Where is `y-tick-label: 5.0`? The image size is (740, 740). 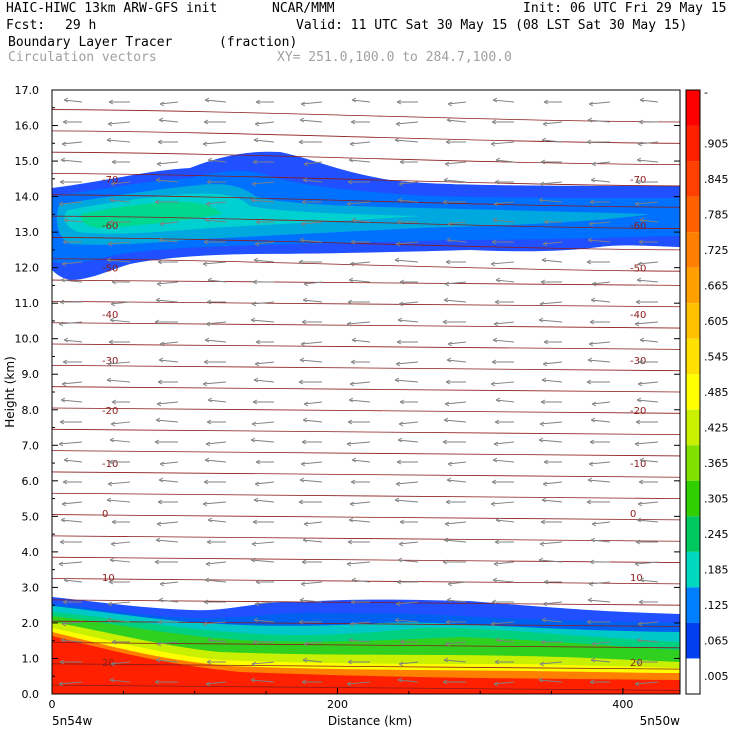
y-tick-label: 5.0 is located at coordinates (31, 516).